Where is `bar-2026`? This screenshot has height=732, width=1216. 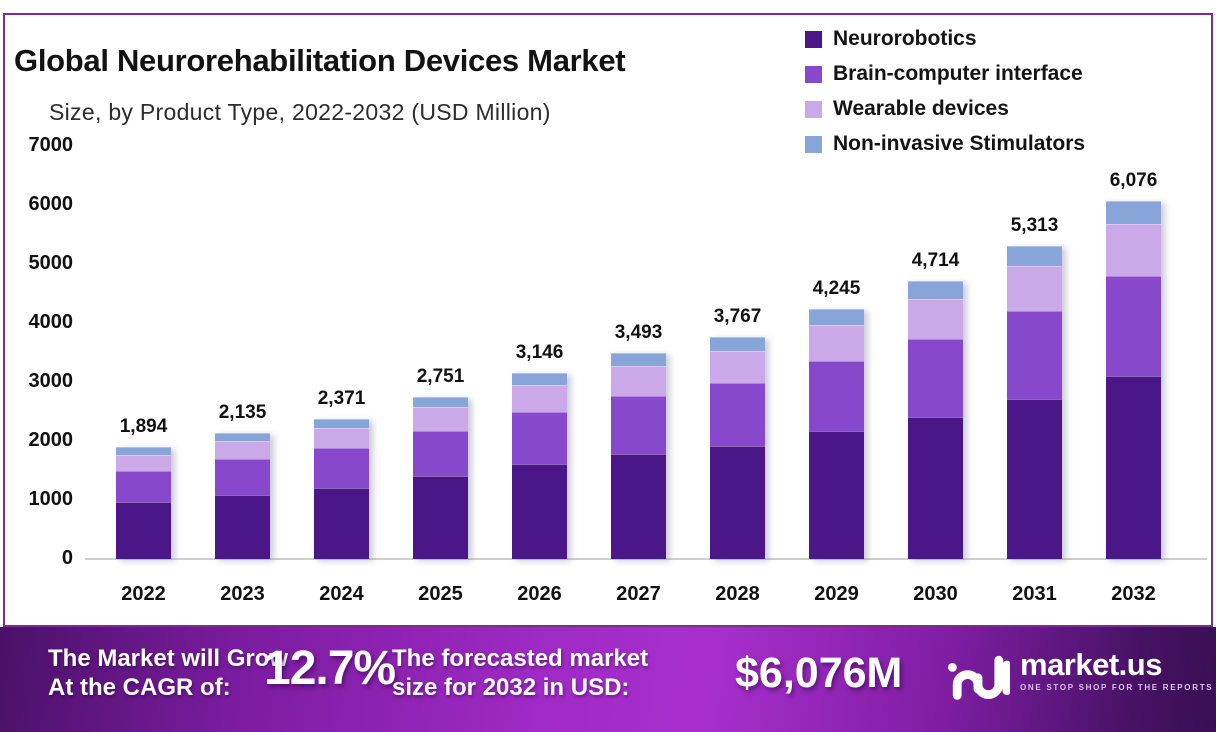 bar-2026 is located at coordinates (539, 466).